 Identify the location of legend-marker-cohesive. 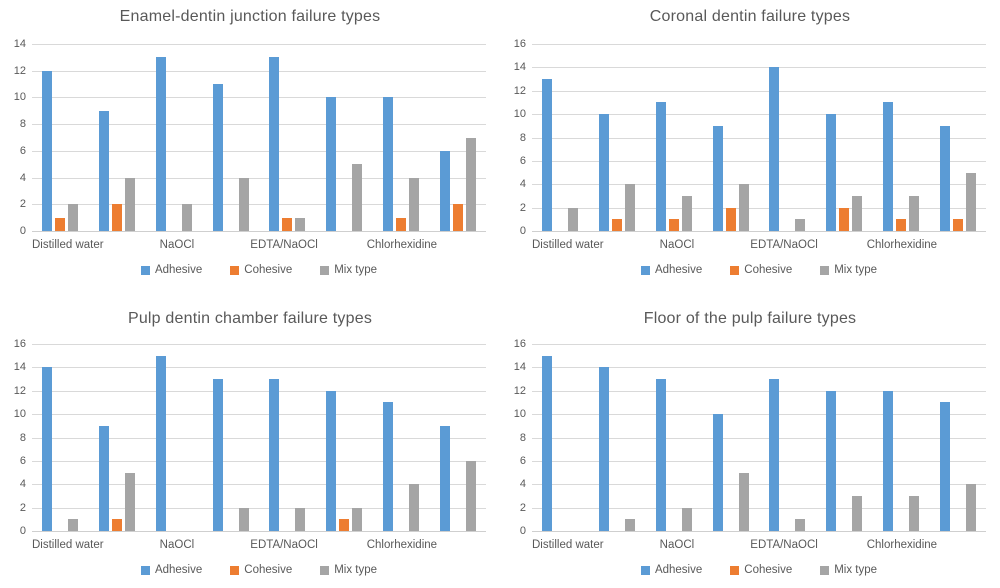
(735, 570).